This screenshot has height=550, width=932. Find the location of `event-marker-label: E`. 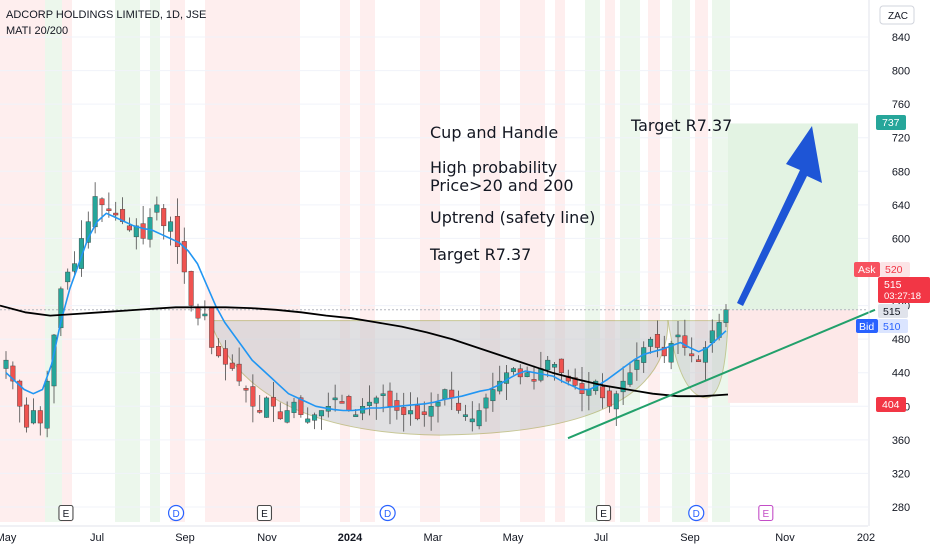

event-marker-label: E is located at coordinates (264, 514).